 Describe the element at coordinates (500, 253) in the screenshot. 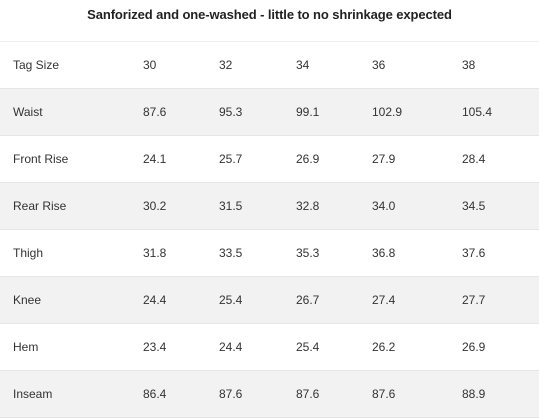

I see `table-cell: 37.6` at that location.